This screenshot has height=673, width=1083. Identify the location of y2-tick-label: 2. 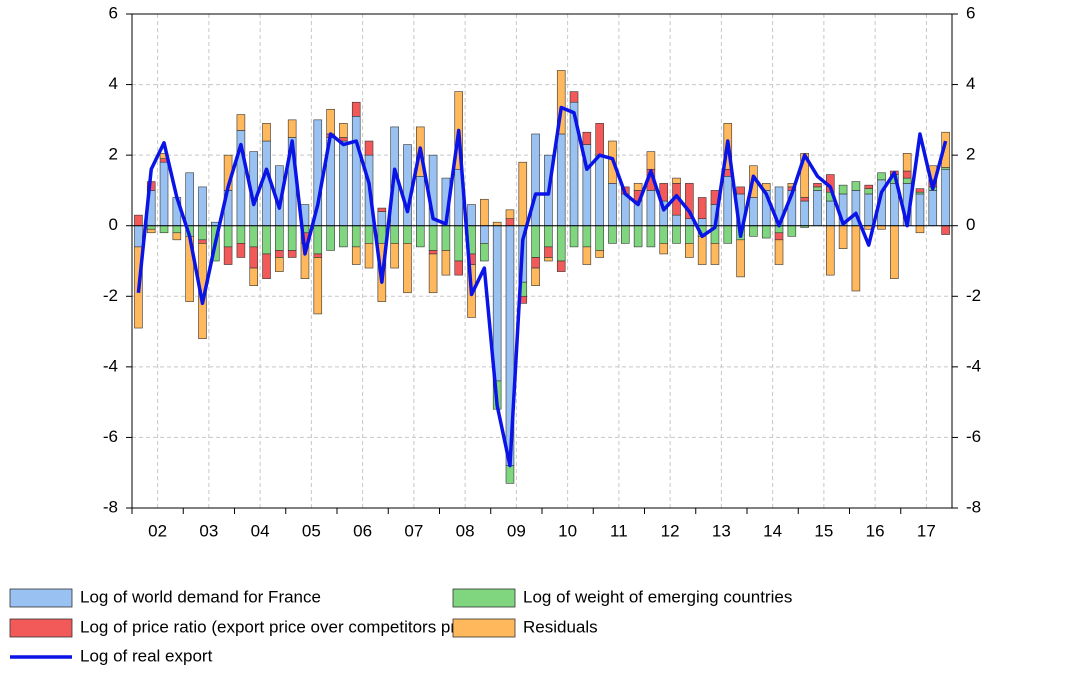
(970, 154).